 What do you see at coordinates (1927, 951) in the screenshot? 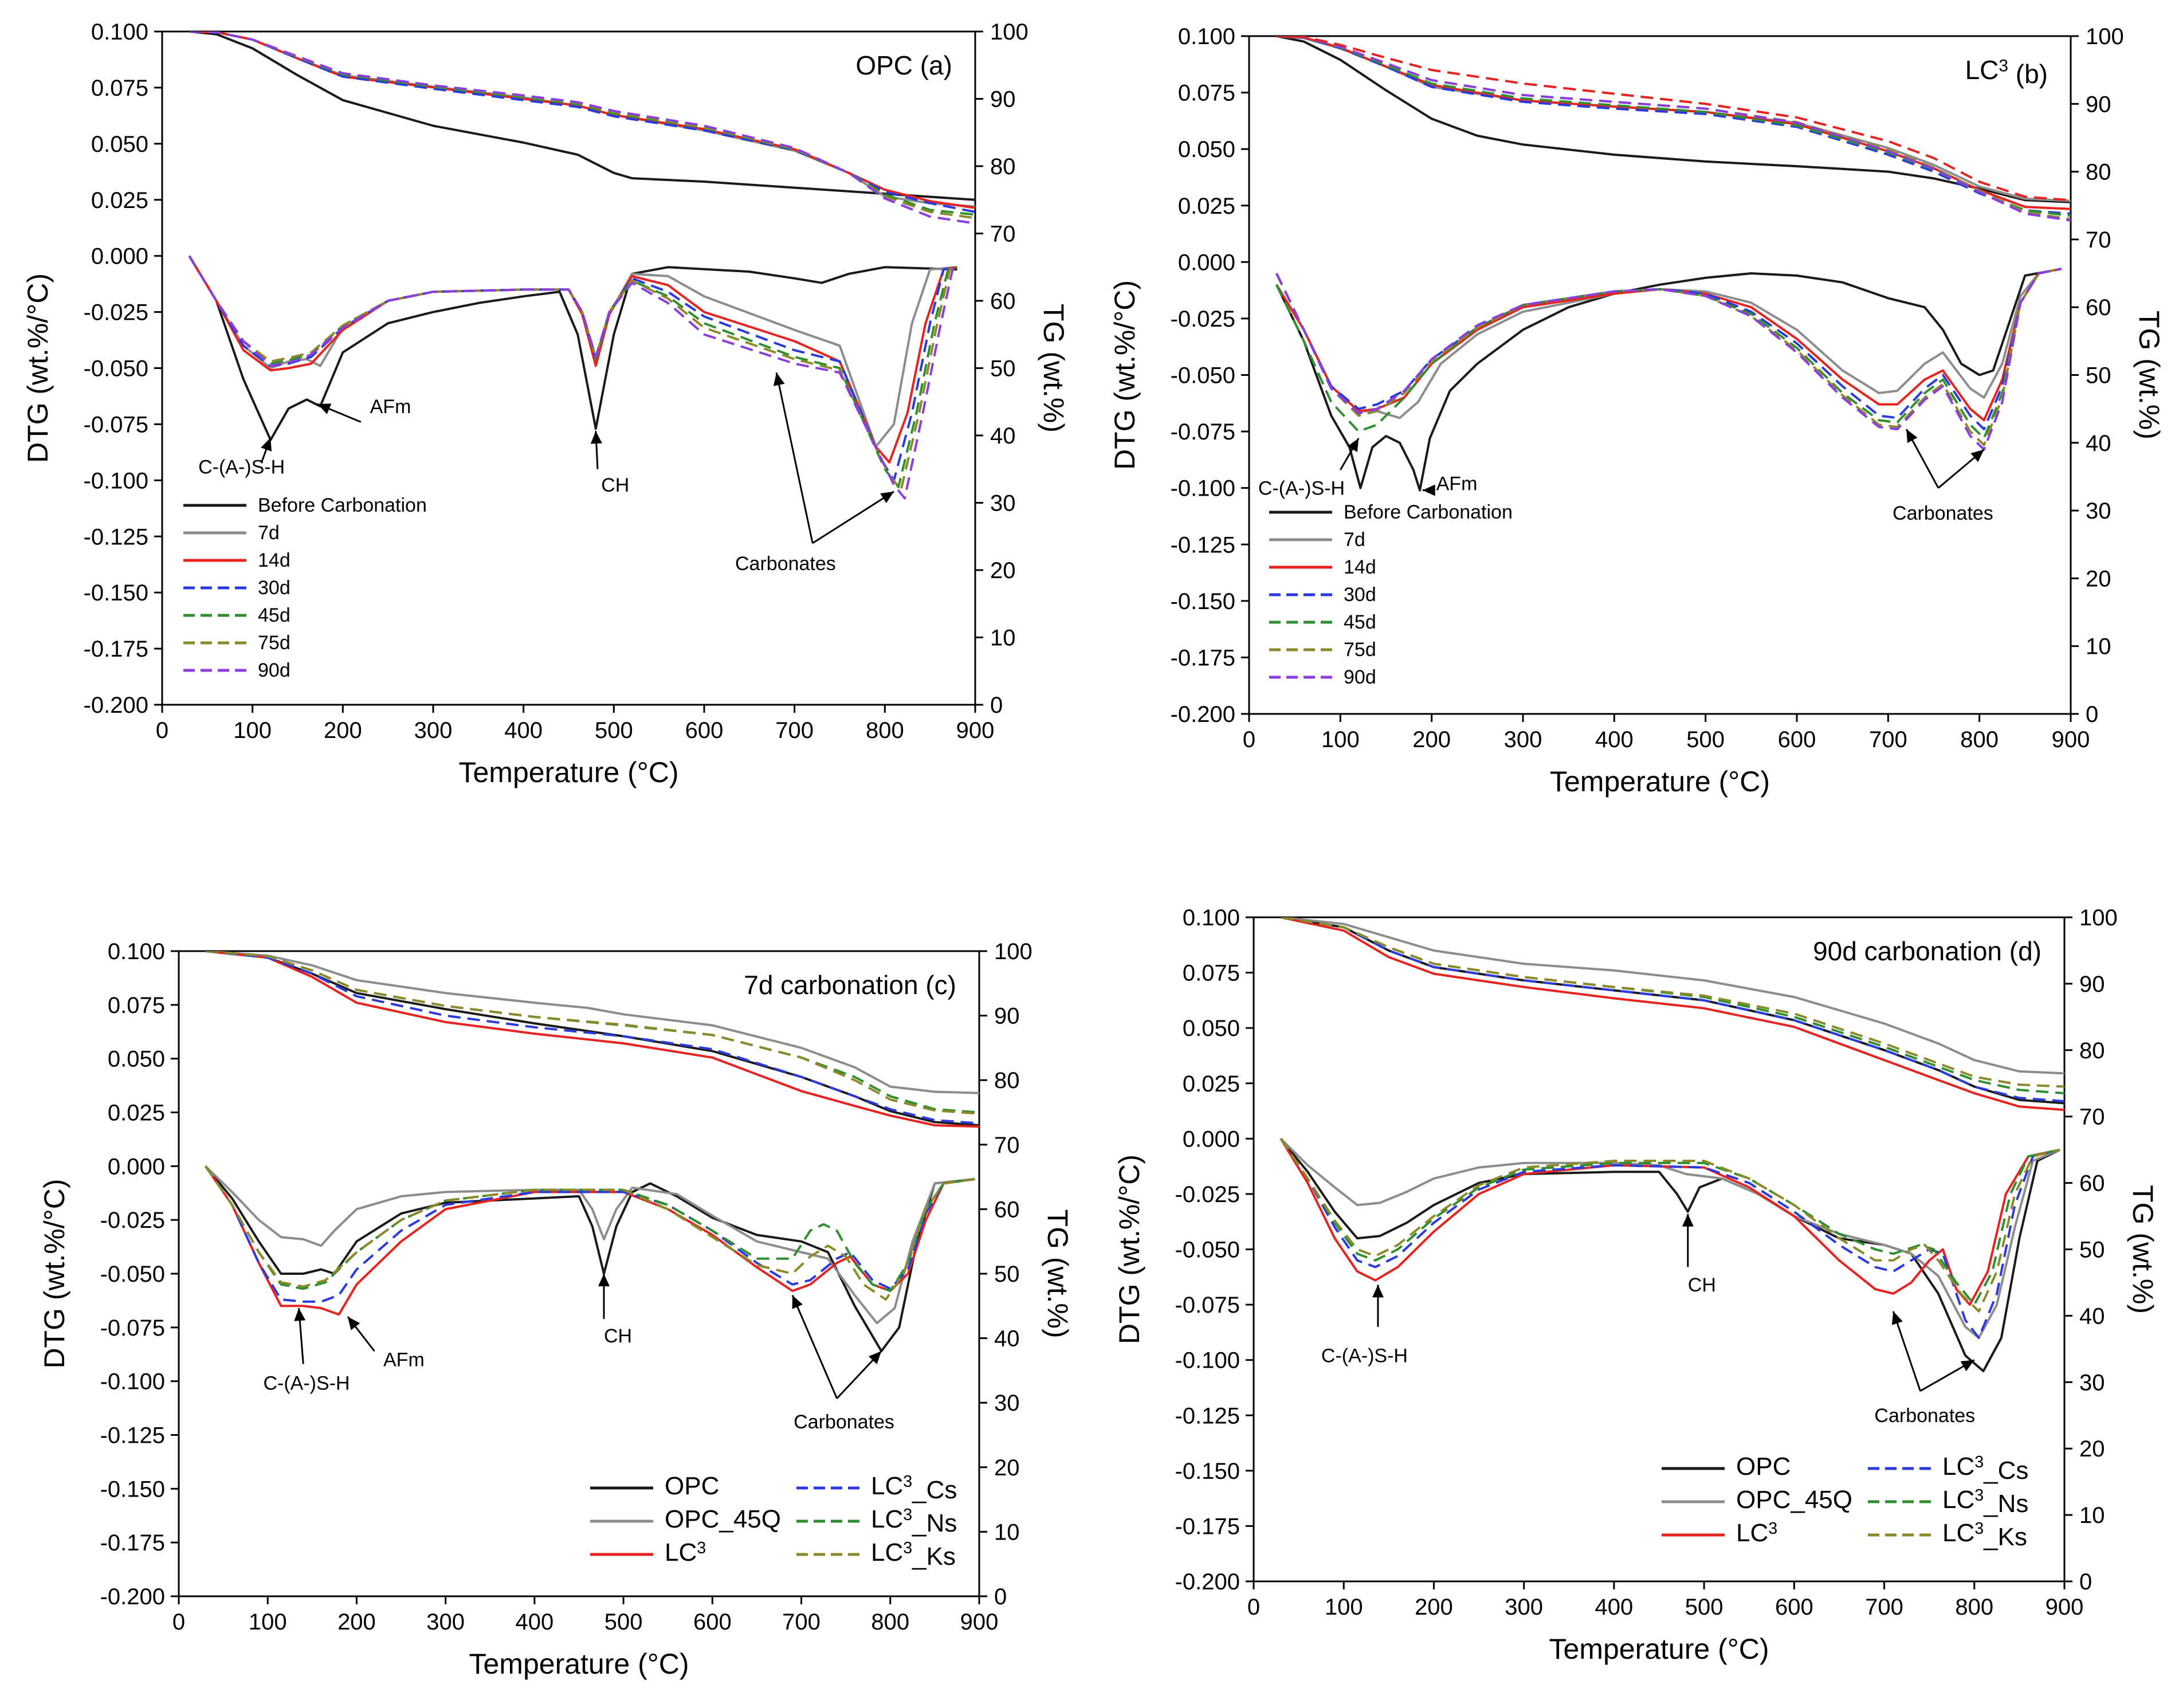
I see `panel-title-part: 90d carbonation (d)` at bounding box center [1927, 951].